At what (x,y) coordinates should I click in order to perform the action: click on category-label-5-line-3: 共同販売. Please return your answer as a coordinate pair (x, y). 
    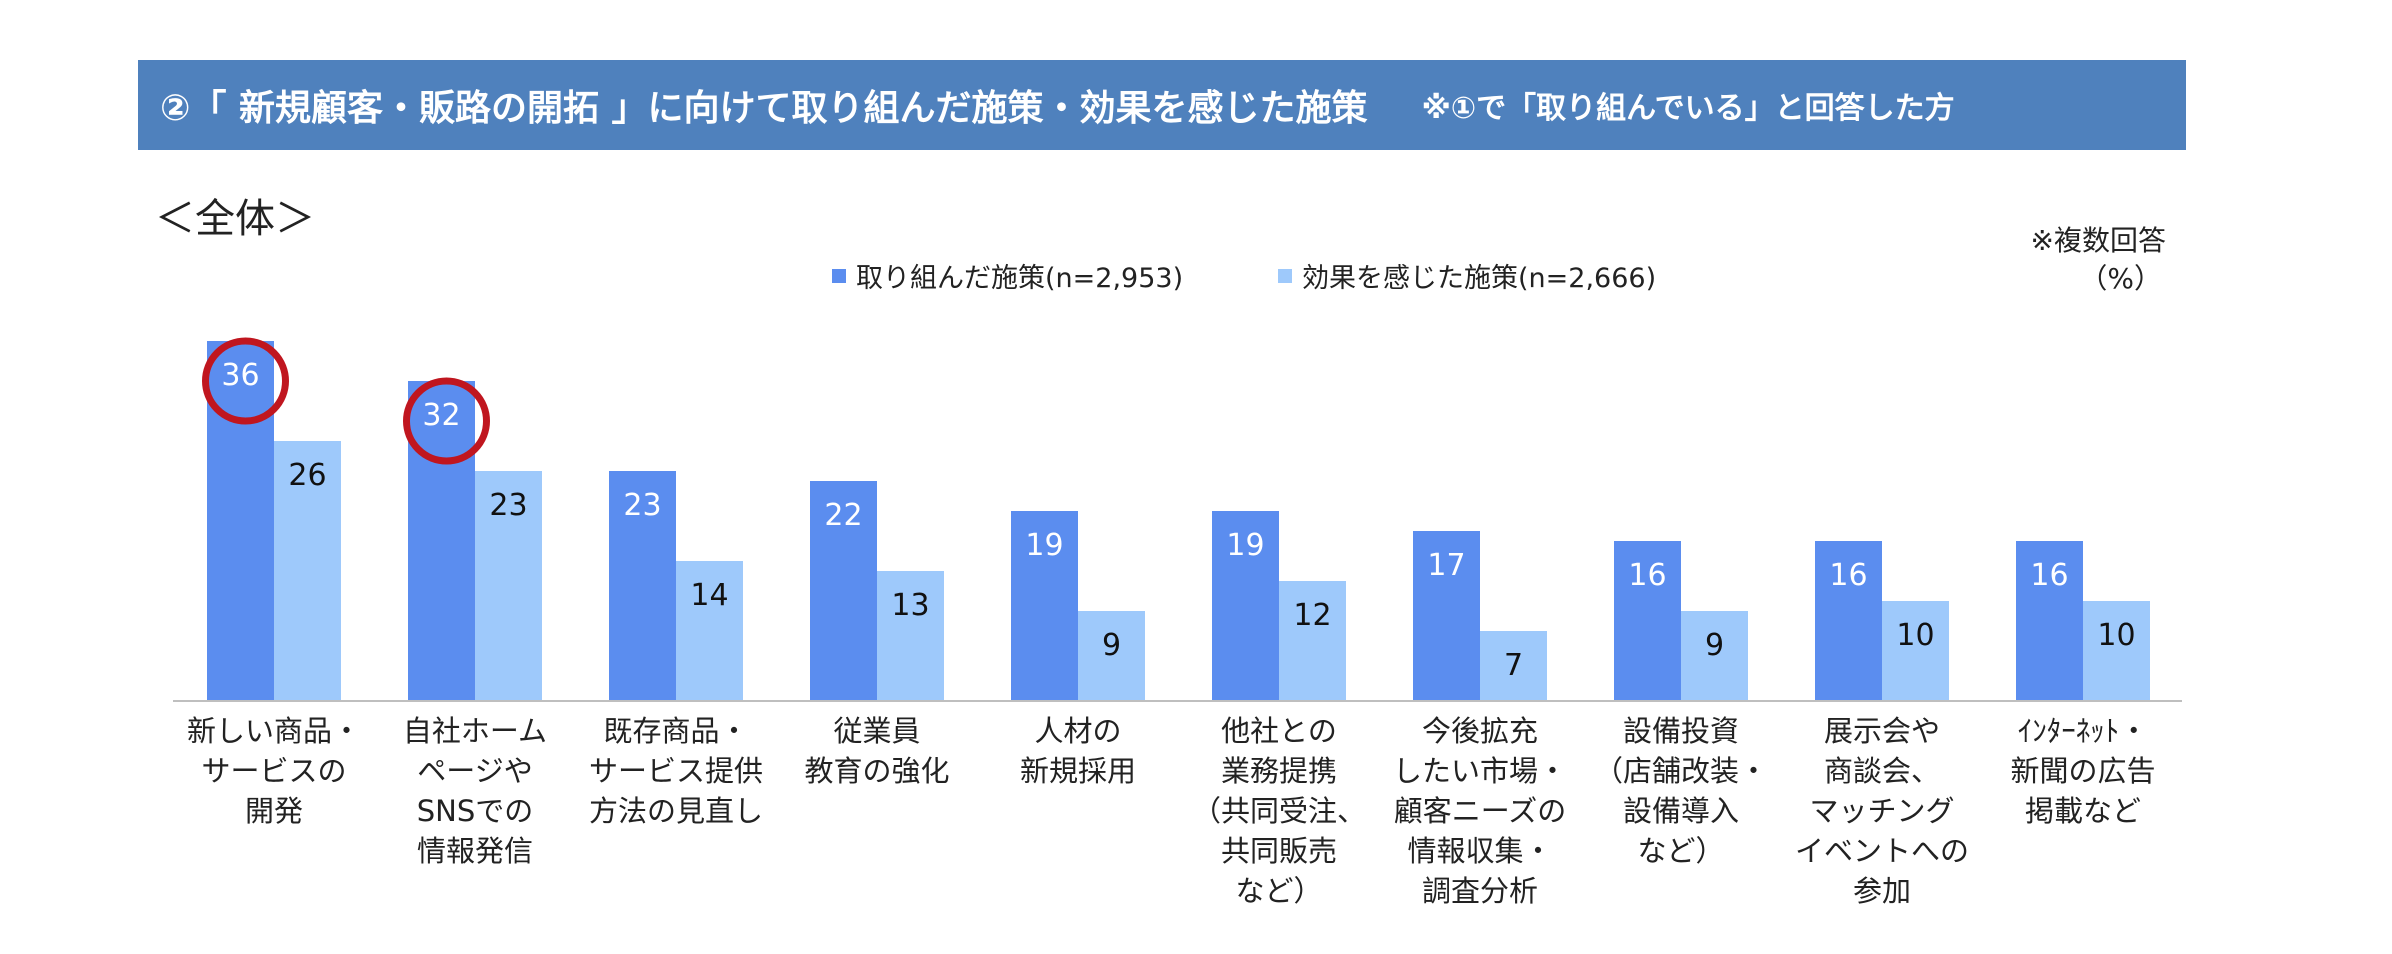
    Looking at the image, I should click on (1279, 851).